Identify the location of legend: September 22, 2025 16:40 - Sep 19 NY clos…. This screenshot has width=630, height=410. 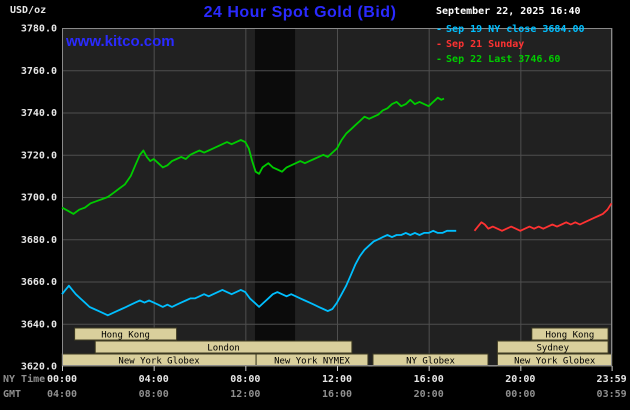
(510, 36).